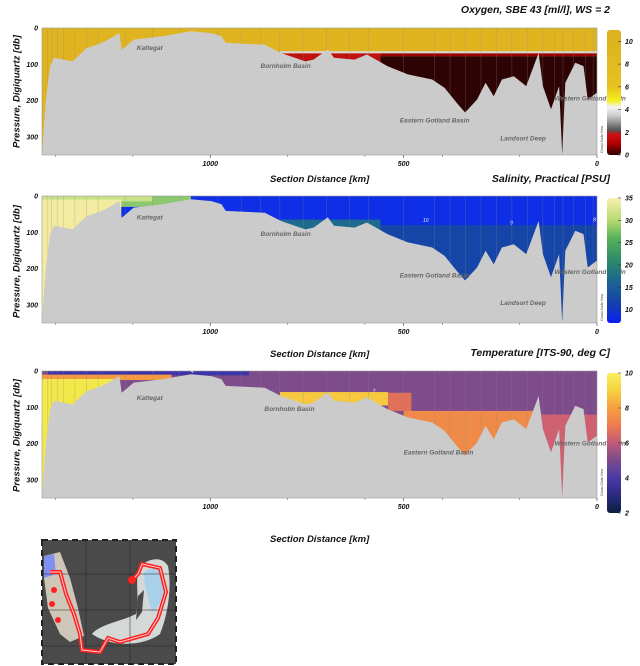 The image size is (640, 666). I want to click on temperature-title: Temperature [ITS-90, deg C], so click(540, 353).